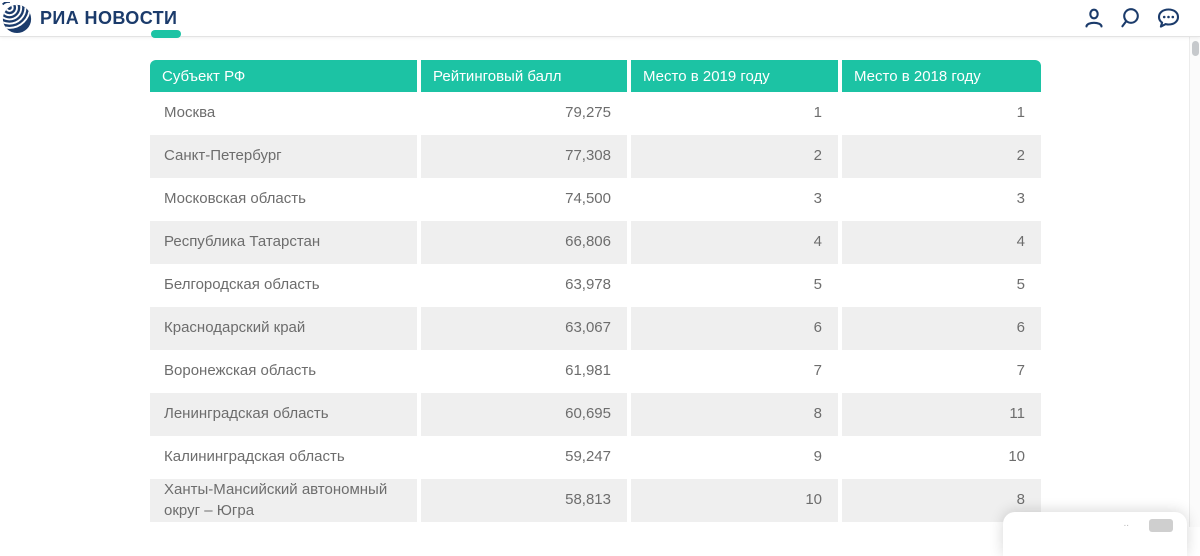  What do you see at coordinates (283, 371) in the screenshot?
I see `cell-region: Воронежская область` at bounding box center [283, 371].